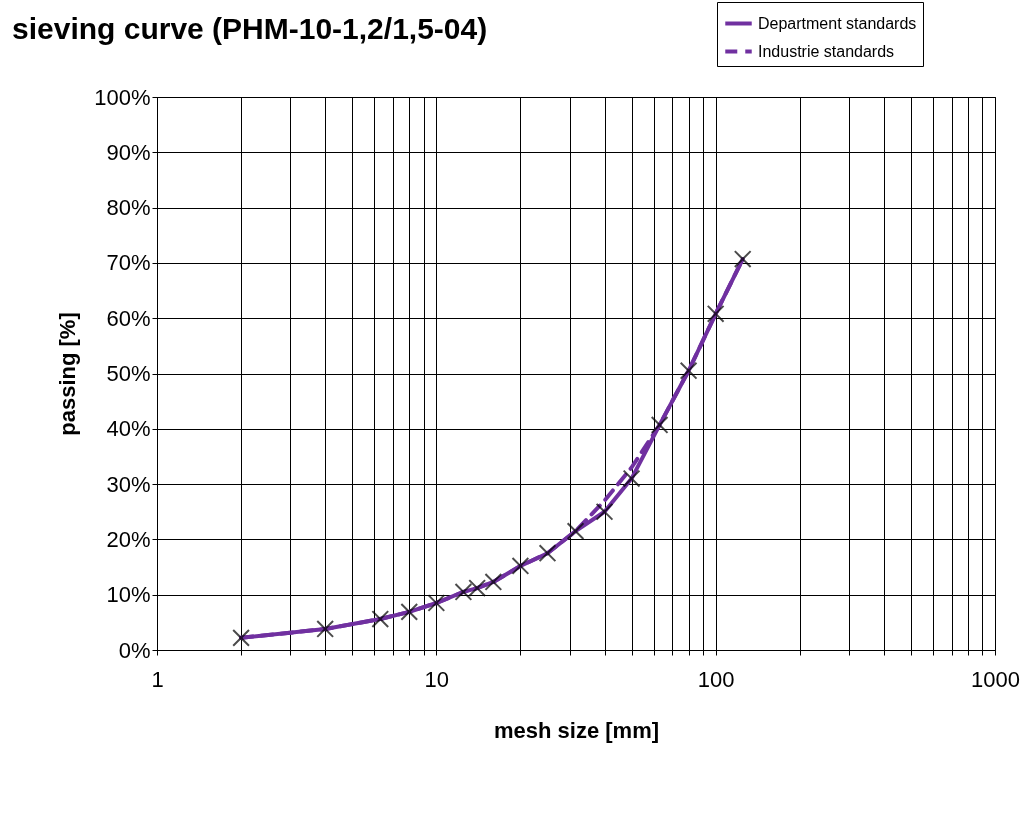 This screenshot has width=1035, height=819. Describe the element at coordinates (128, 373) in the screenshot. I see `y-tick-label: 50%` at that location.